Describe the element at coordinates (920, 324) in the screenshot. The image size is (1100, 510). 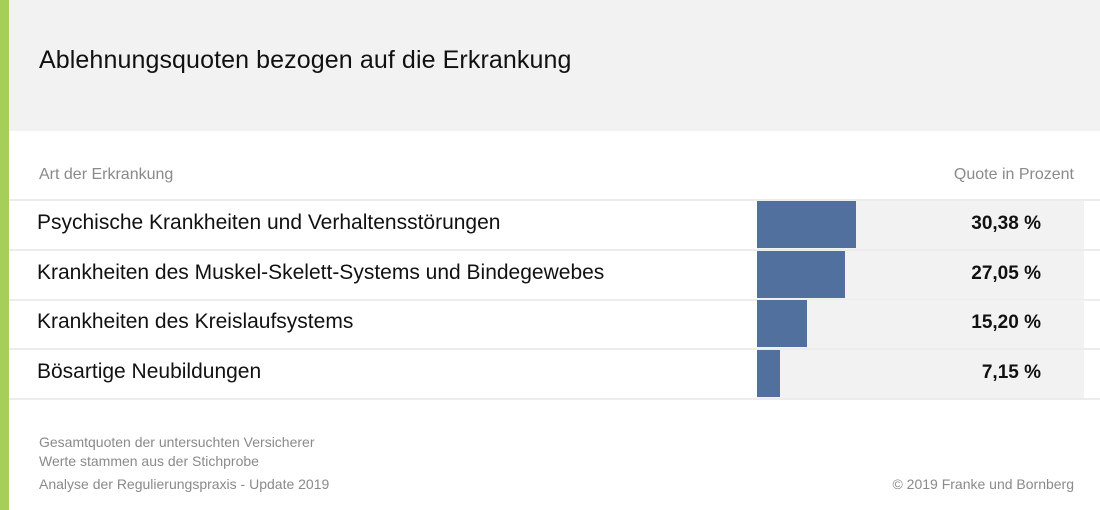
I see `bar-track: 15,20 %` at that location.